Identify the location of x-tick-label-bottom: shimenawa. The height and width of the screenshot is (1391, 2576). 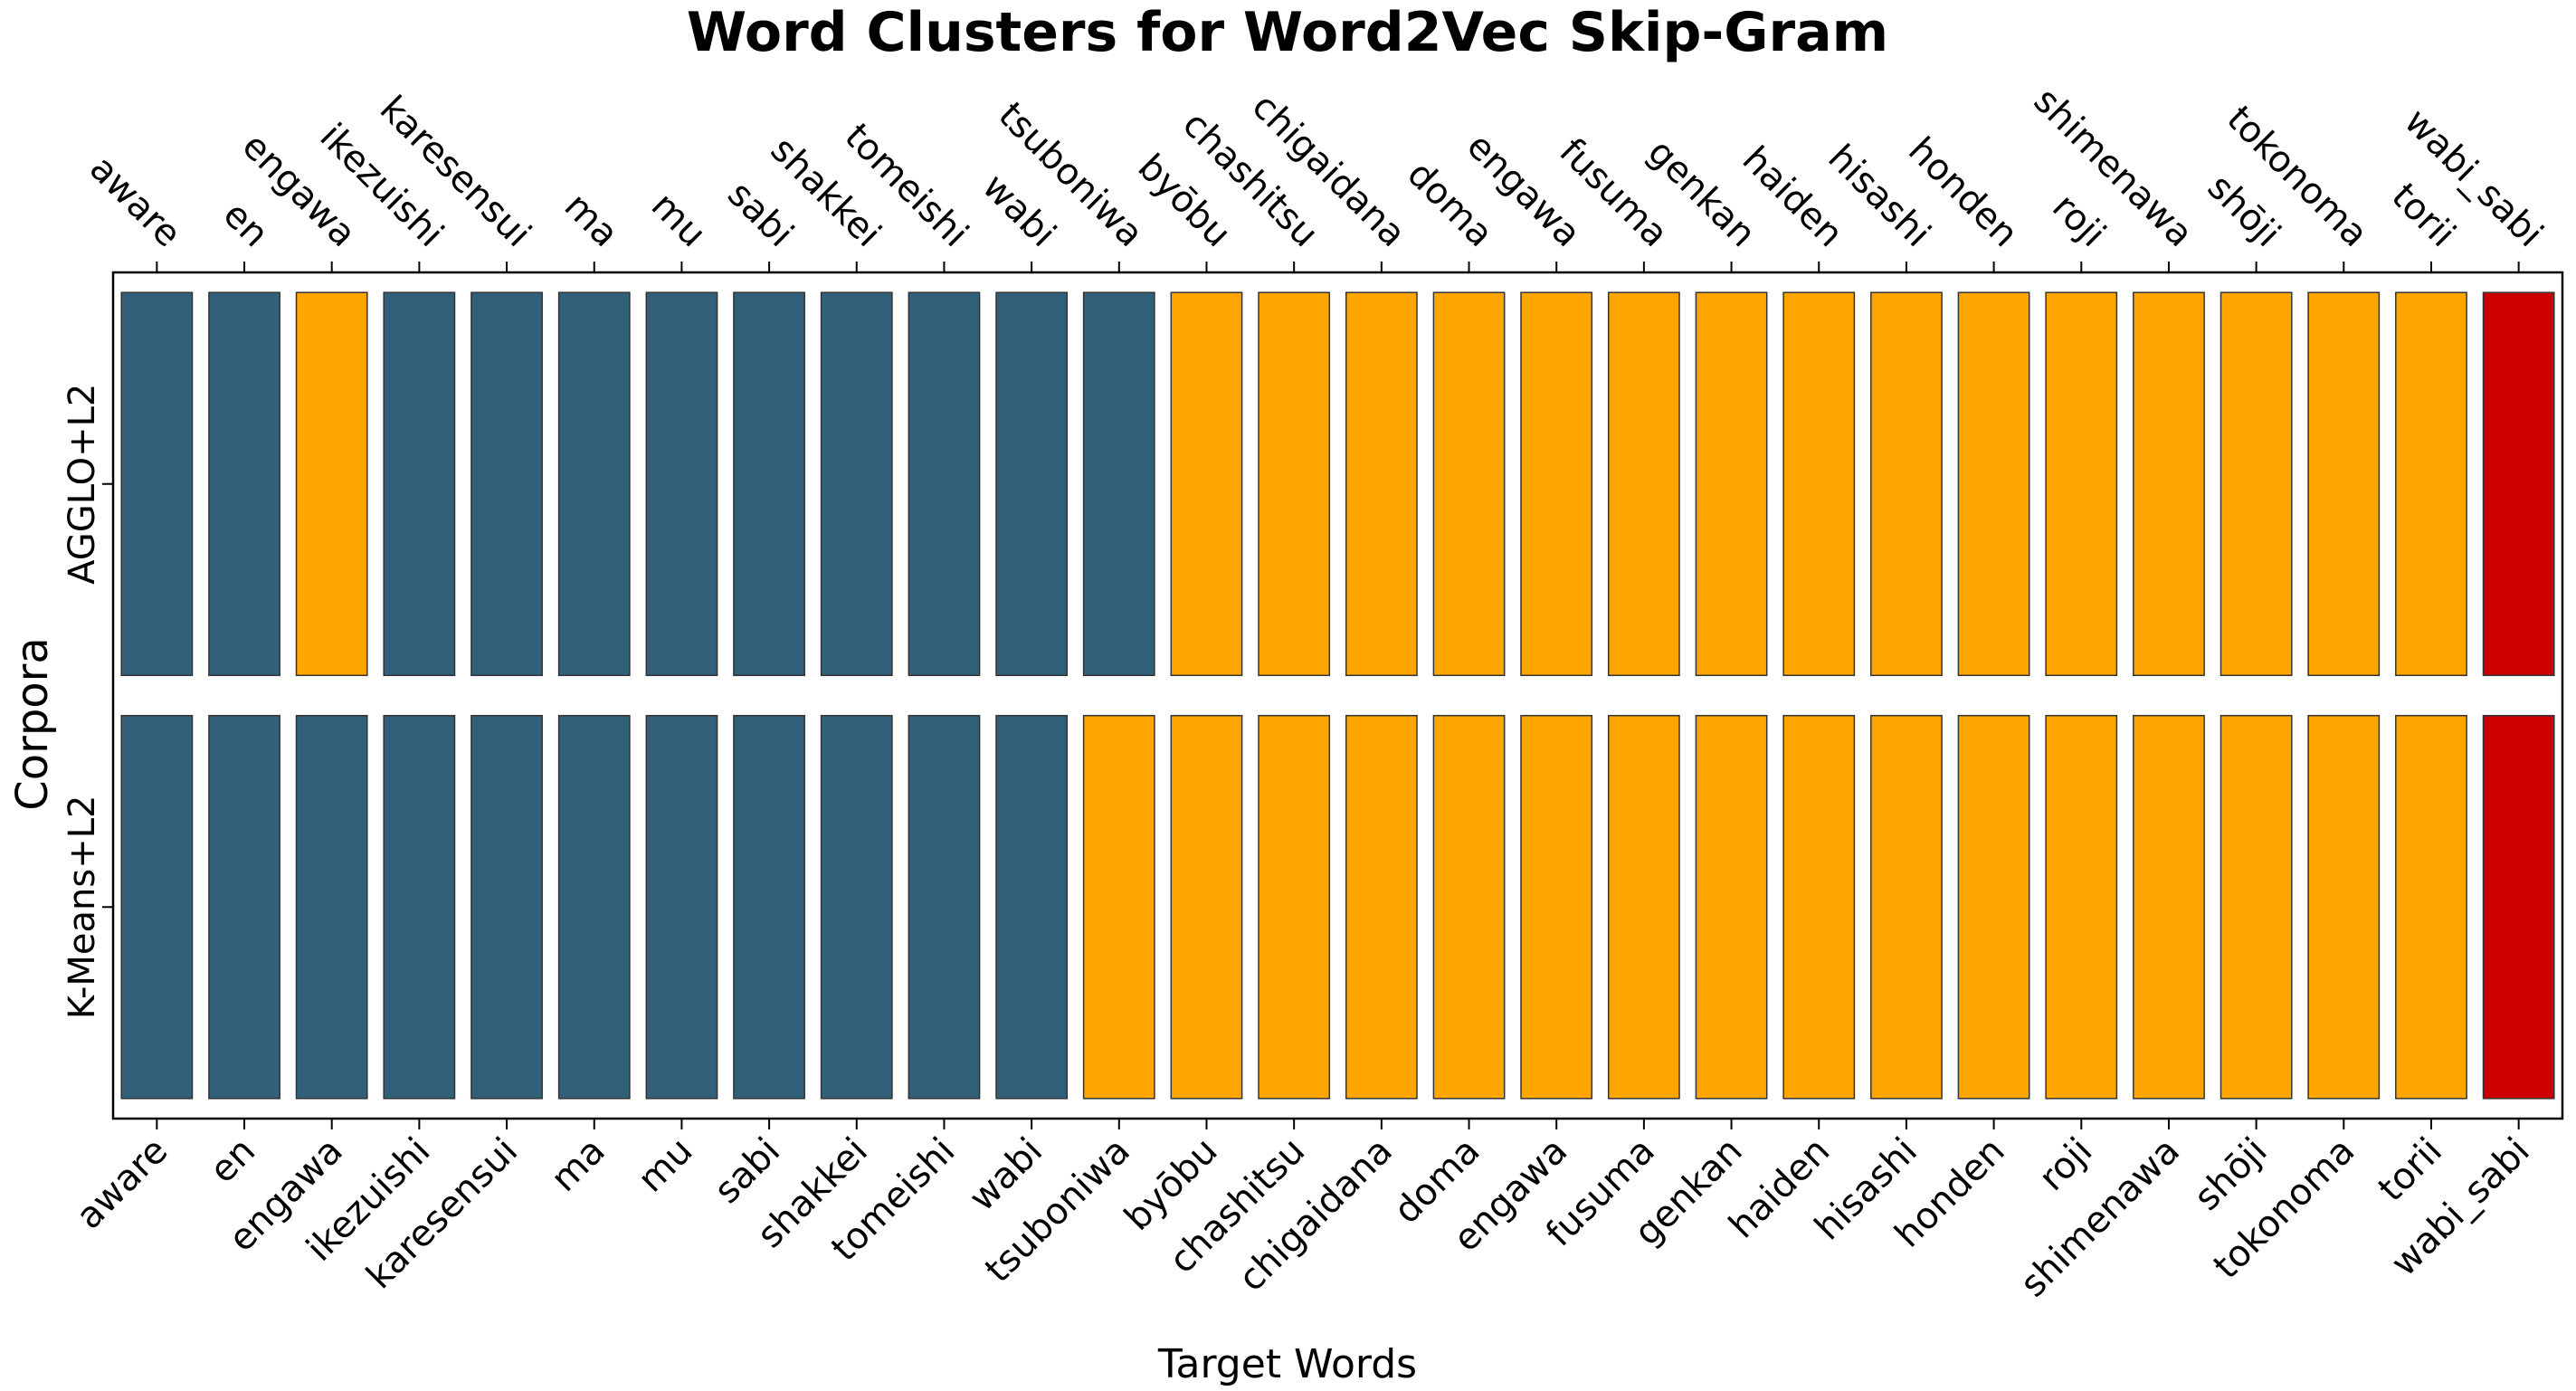
(2100, 1218).